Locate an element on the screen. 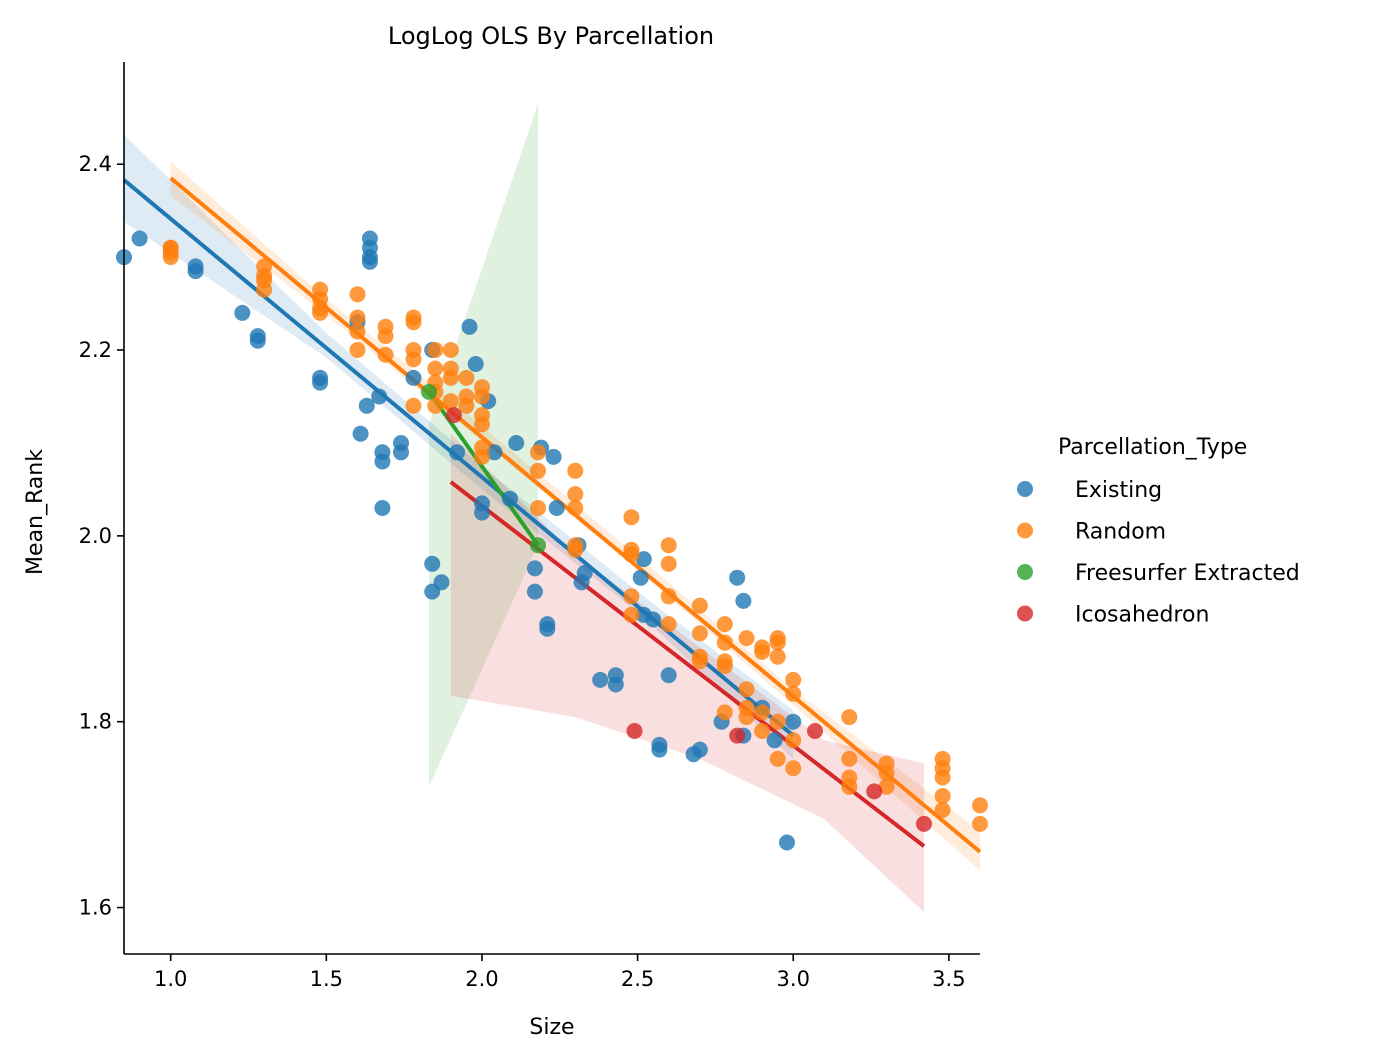 The image size is (1383, 1061). x-tick-label: 3.5 is located at coordinates (948, 979).